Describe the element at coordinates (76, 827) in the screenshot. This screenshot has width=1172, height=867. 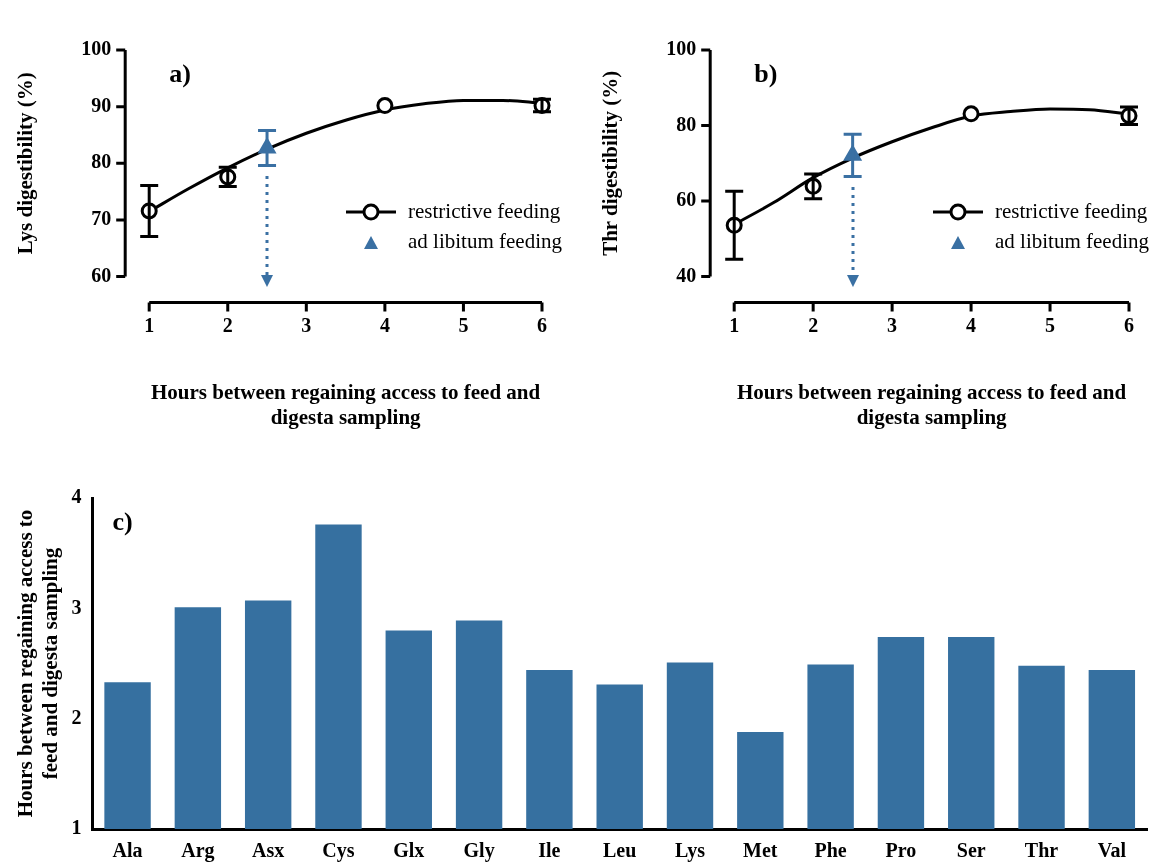
I see `y-tick-label: 1` at that location.